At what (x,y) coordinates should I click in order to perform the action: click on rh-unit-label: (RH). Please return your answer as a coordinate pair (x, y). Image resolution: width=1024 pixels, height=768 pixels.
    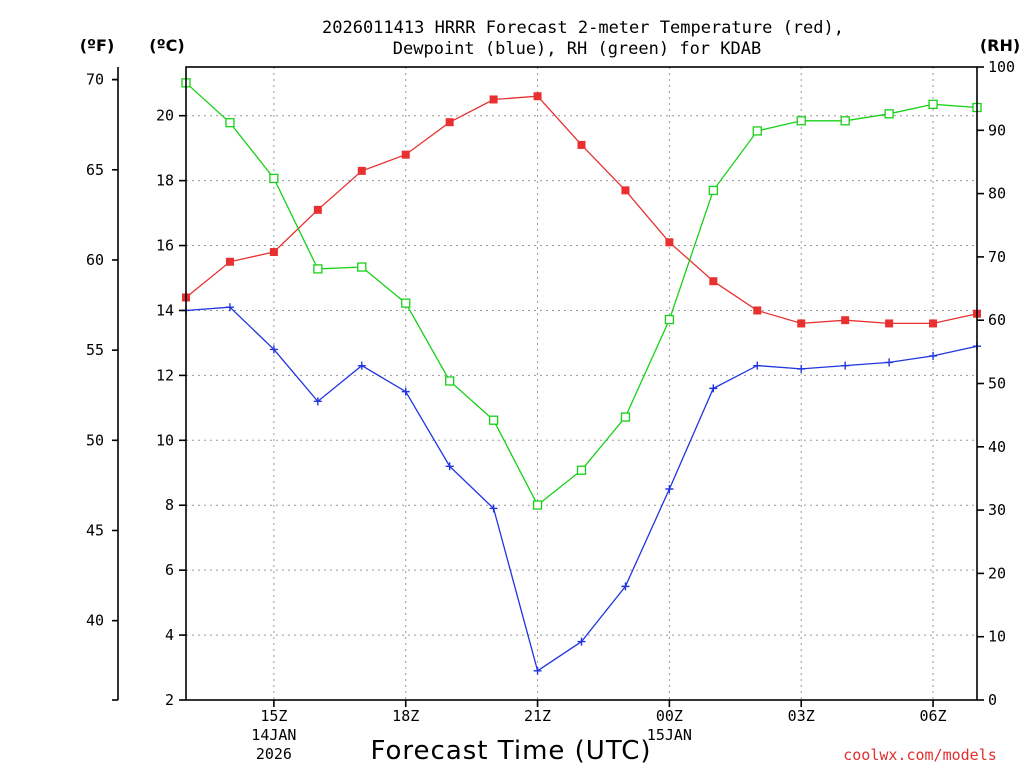
    Looking at the image, I should click on (1000, 45).